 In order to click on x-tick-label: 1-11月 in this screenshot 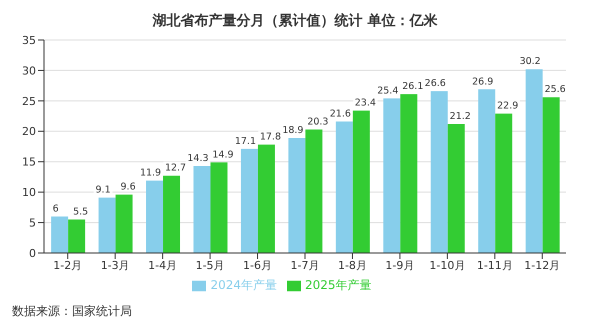, I will do `click(494, 265)`.